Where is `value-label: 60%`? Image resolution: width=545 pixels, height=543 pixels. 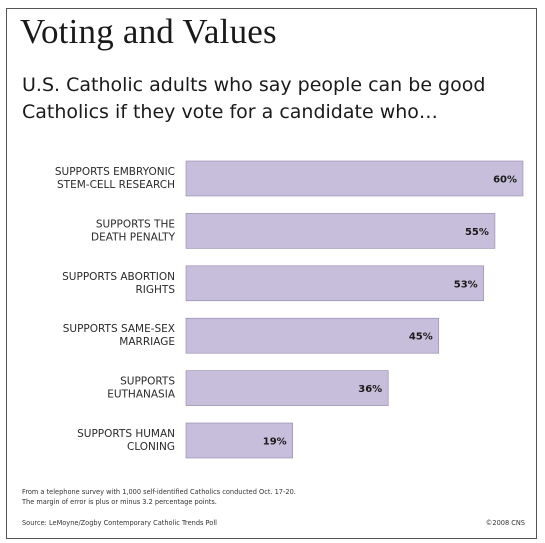 value-label: 60% is located at coordinates (505, 180).